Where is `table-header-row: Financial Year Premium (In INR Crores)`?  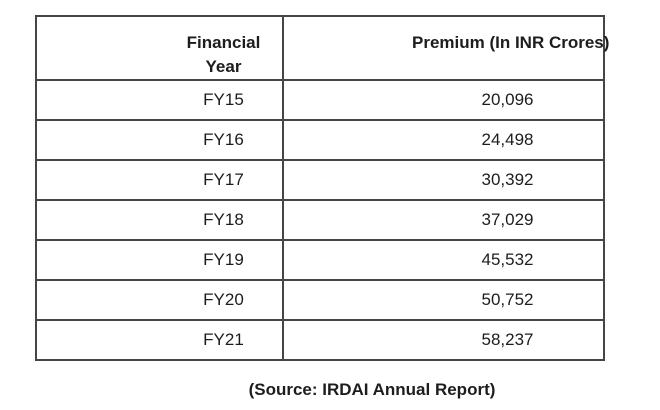
table-header-row: Financial Year Premium (In INR Crores) is located at coordinates (322, 48).